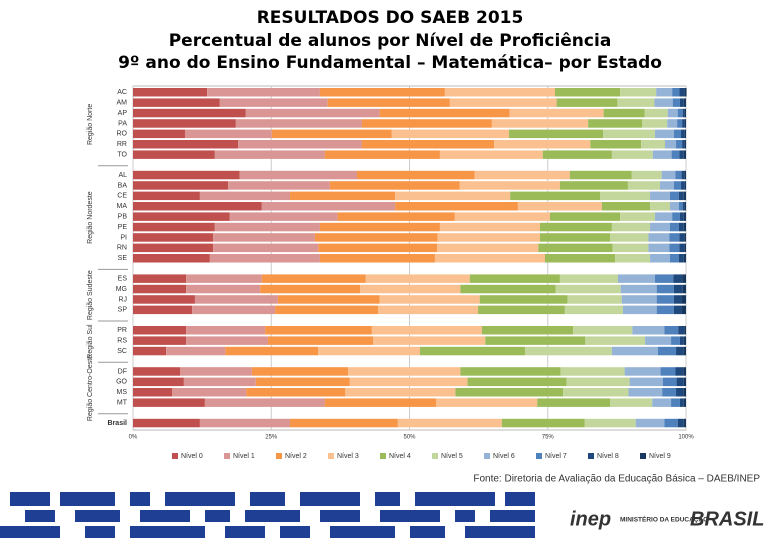 The width and height of the screenshot is (780, 540). What do you see at coordinates (118, 423) in the screenshot?
I see `y-tick-label: Brasil` at bounding box center [118, 423].